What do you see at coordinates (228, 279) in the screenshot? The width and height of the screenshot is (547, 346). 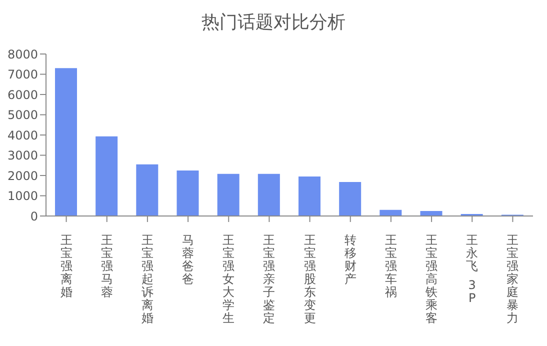 I see `x-tick-label: 王宝强女大学生` at bounding box center [228, 279].